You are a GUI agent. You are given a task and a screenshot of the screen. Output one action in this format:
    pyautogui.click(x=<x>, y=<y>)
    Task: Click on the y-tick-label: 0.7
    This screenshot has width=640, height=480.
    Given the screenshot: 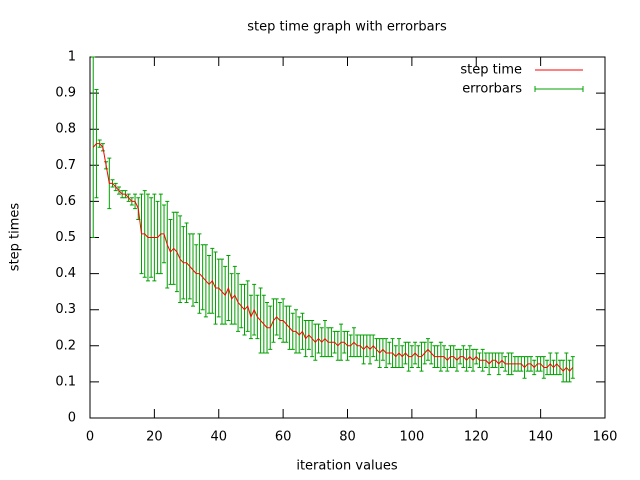 What is the action you would take?
    pyautogui.click(x=65, y=165)
    